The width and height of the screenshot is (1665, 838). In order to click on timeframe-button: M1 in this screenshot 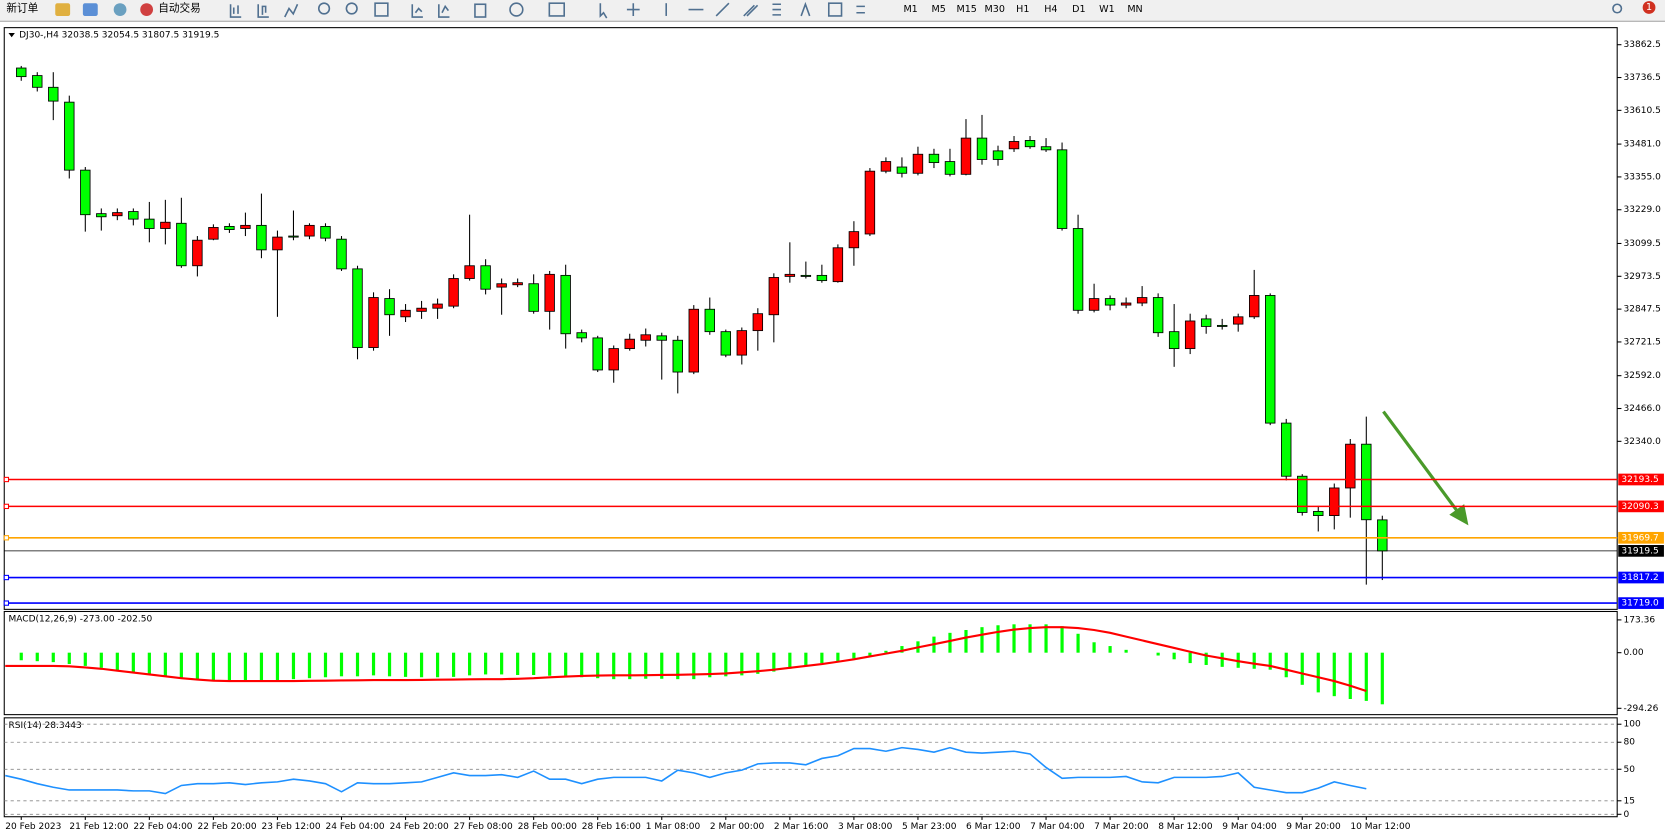, I will do `click(910, 9)`.